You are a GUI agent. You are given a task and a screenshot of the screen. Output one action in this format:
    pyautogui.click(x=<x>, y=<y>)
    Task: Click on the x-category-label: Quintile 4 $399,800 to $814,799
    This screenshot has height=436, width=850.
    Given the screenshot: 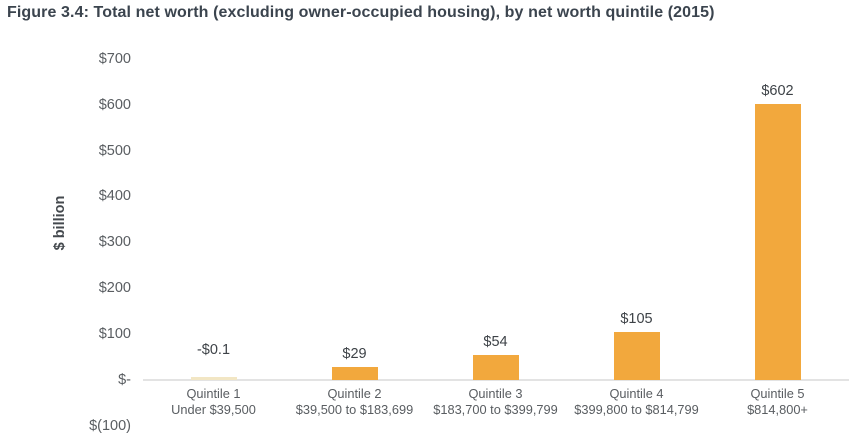 What is the action you would take?
    pyautogui.click(x=637, y=402)
    